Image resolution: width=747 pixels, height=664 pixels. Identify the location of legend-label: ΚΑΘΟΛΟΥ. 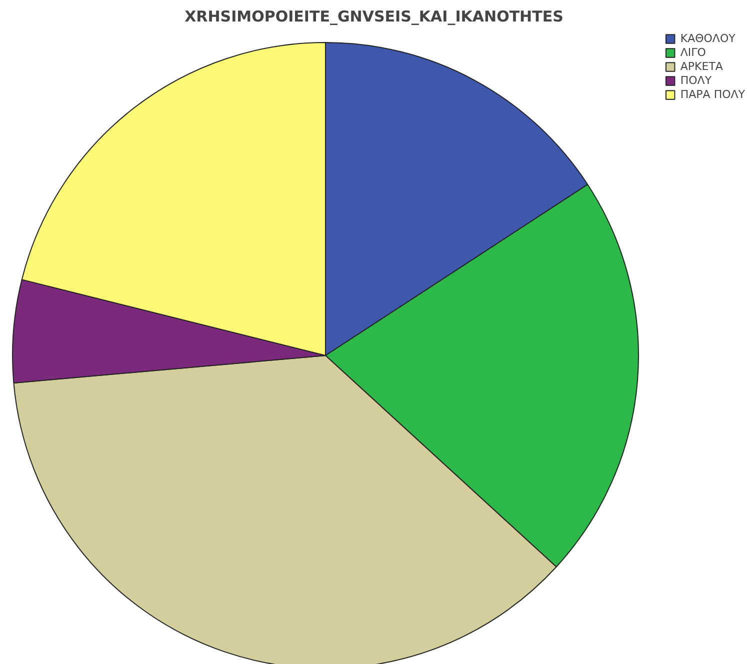
(708, 38).